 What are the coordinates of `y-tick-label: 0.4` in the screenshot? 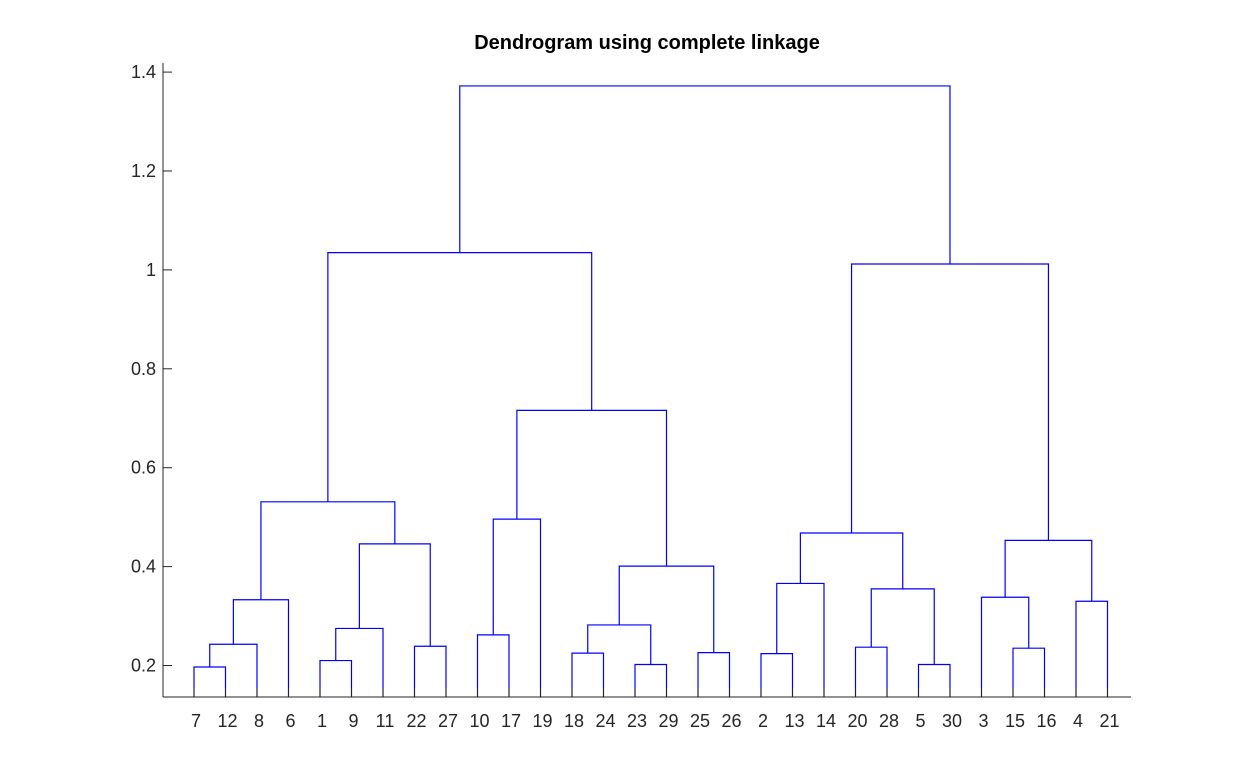 It's located at (143, 567).